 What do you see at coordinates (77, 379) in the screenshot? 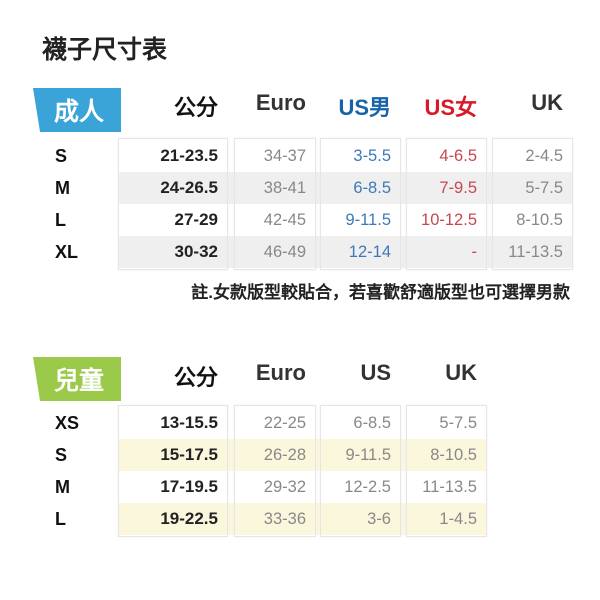
I see `kids-badge: 兒童` at bounding box center [77, 379].